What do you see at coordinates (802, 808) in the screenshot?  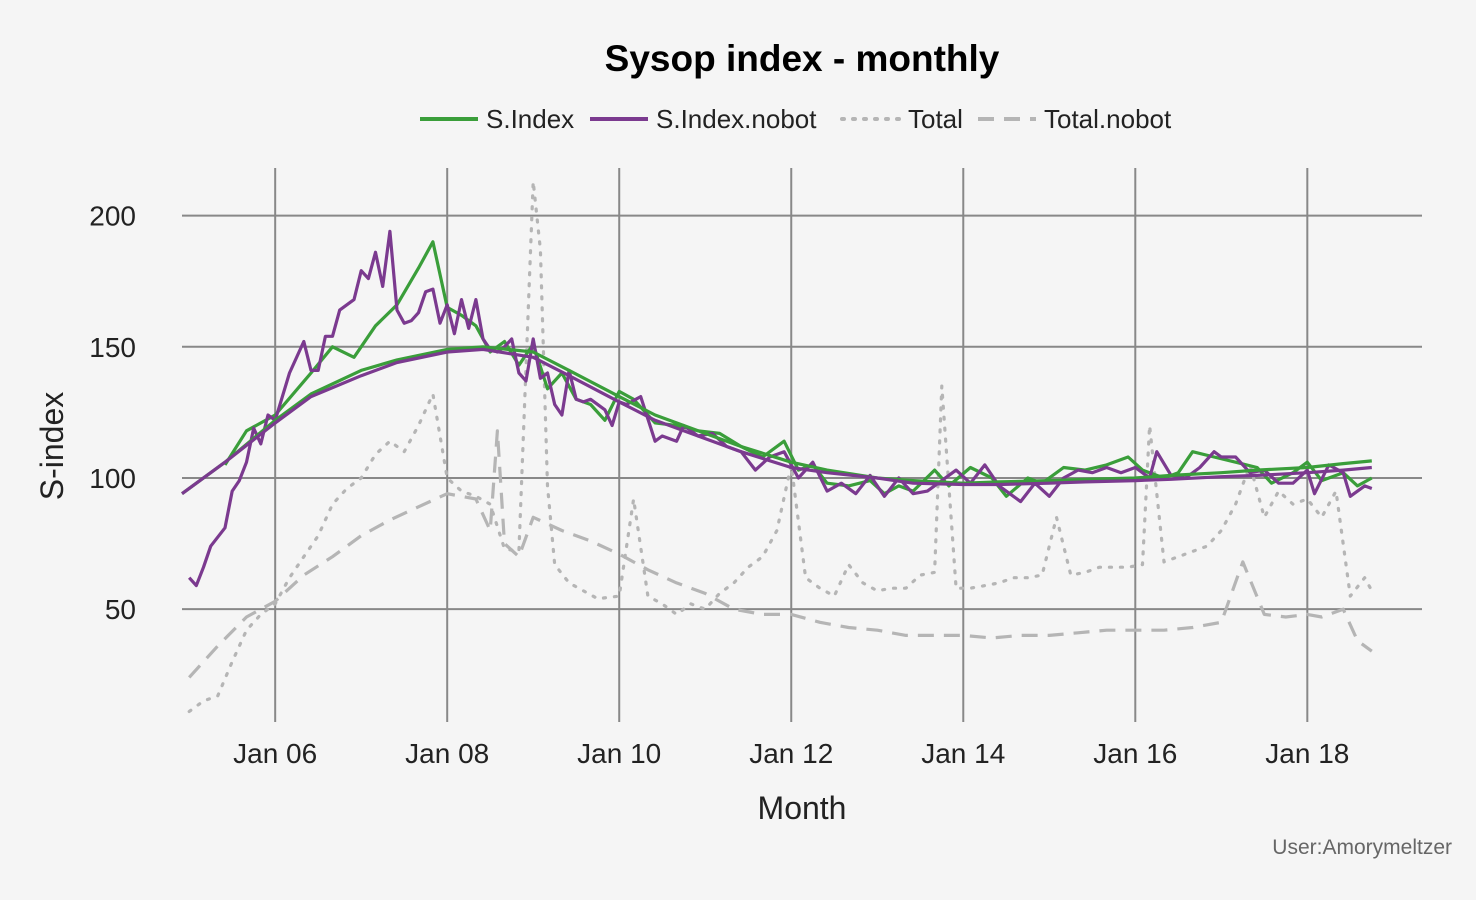 I see `x-axis-title: Month` at bounding box center [802, 808].